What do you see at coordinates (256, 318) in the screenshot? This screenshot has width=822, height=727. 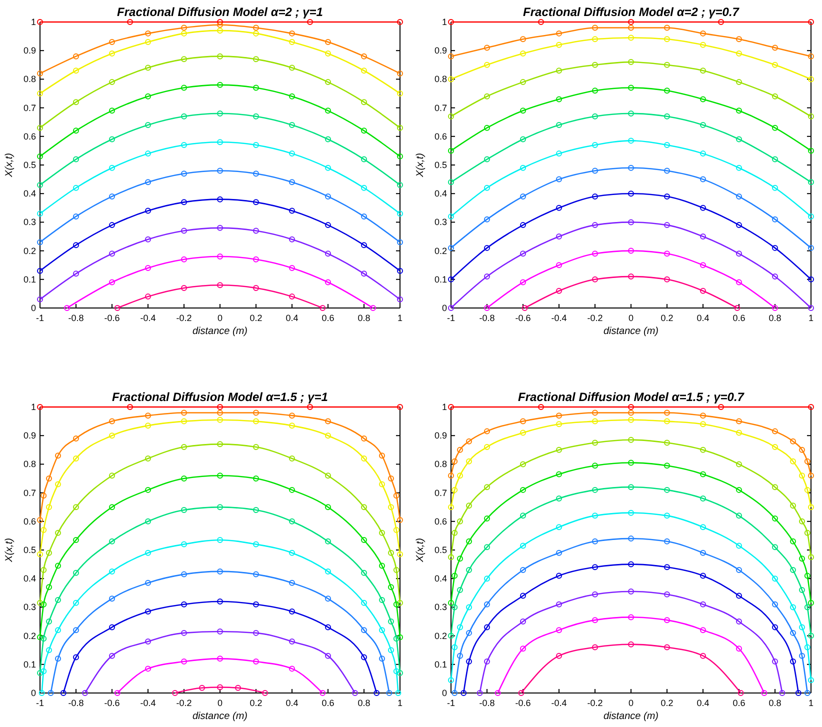 I see `x-tick-label: 0.2` at bounding box center [256, 318].